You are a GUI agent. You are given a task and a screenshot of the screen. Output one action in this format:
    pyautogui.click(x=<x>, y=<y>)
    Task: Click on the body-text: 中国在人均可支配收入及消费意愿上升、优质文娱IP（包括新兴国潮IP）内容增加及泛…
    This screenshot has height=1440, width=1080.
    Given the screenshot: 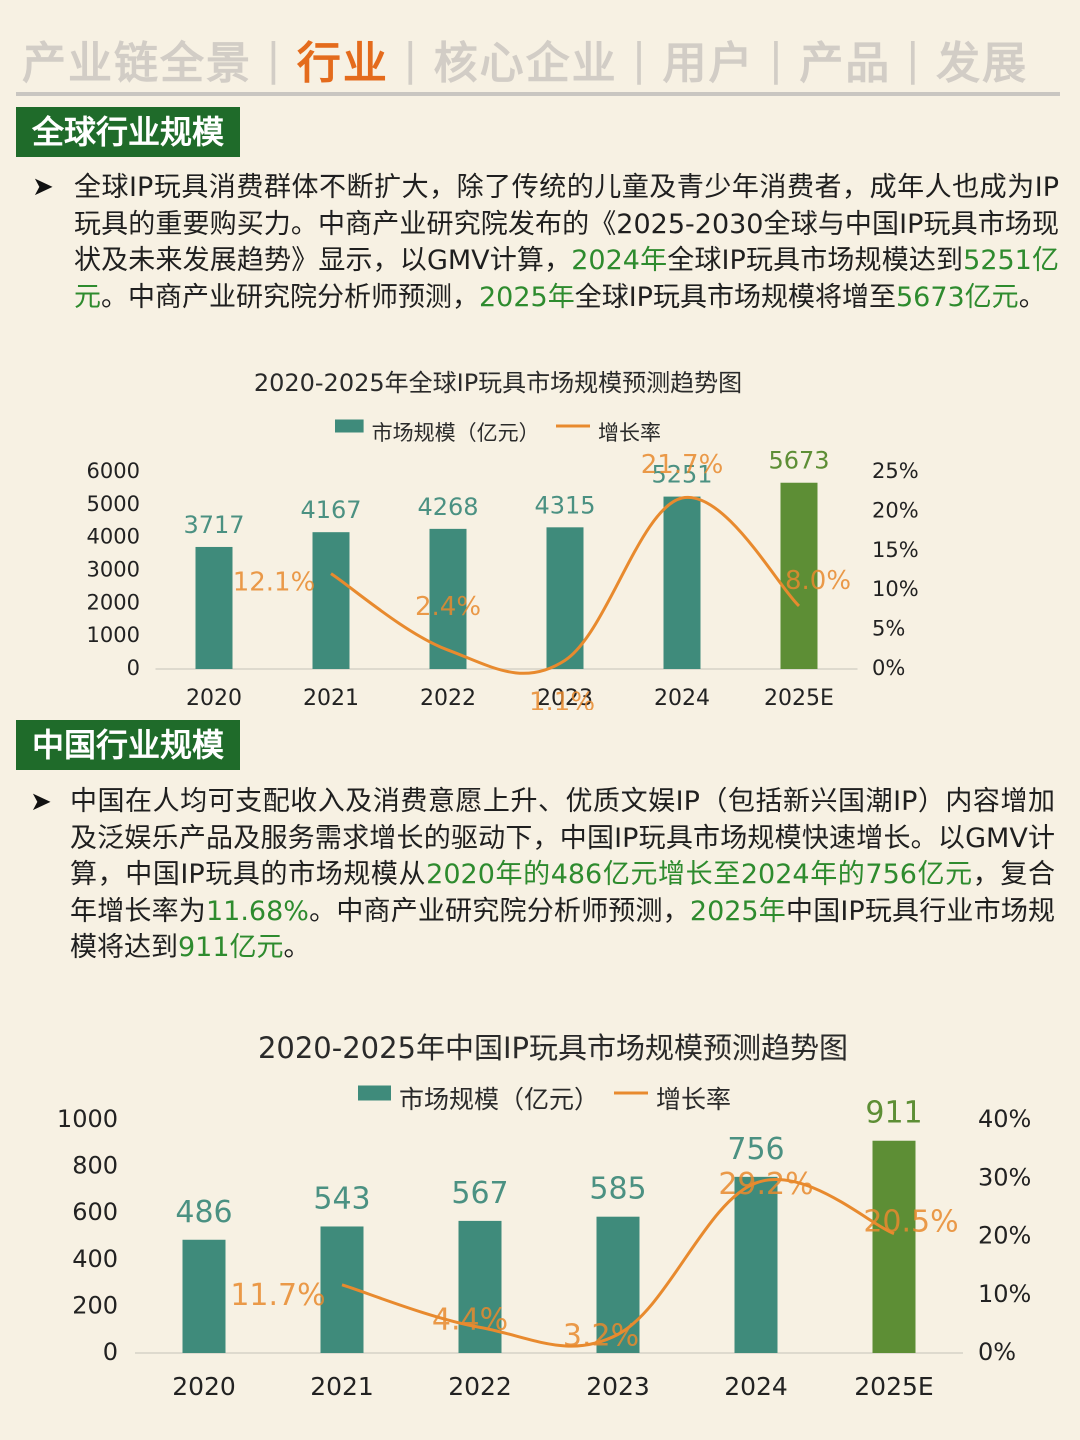 What is the action you would take?
    pyautogui.click(x=562, y=838)
    